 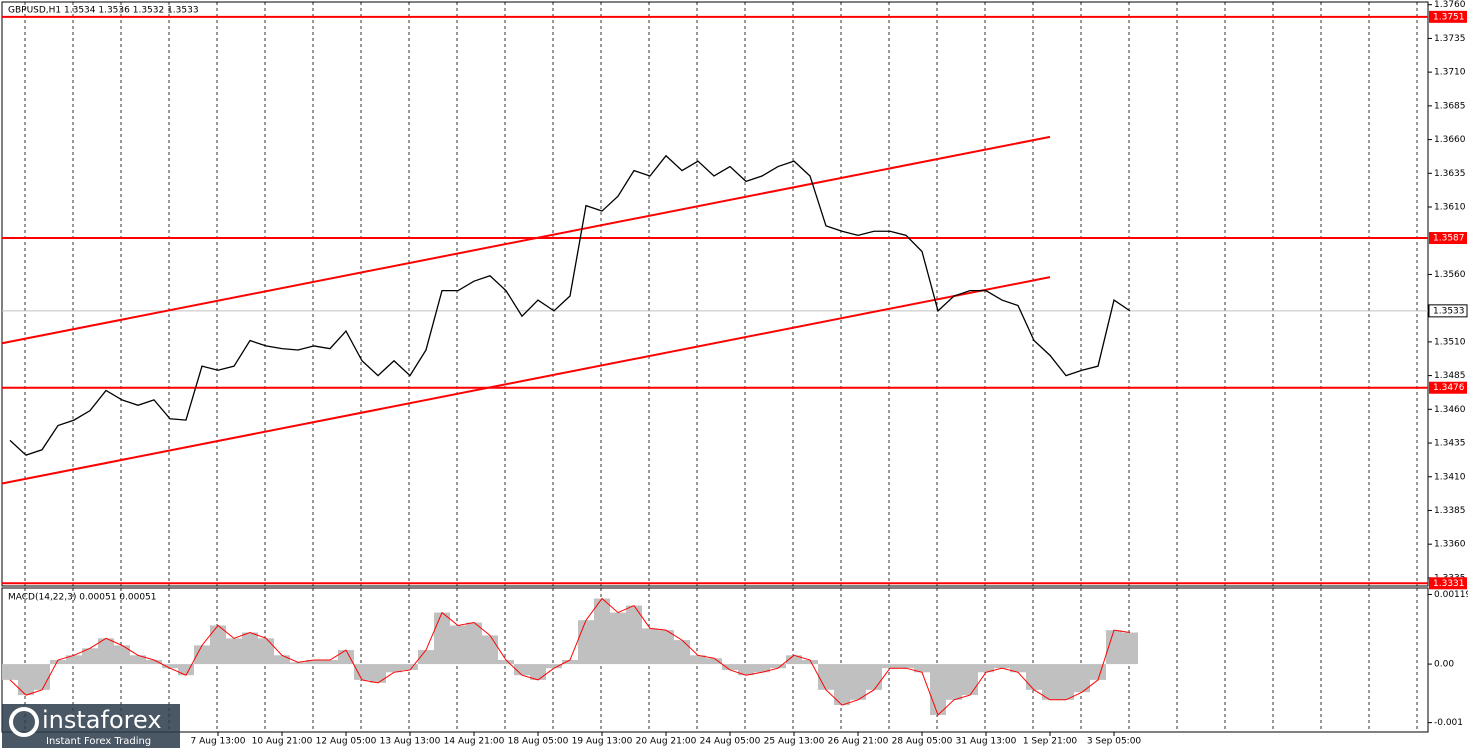 I want to click on y-tick-label: 1.3410, so click(x=1450, y=477).